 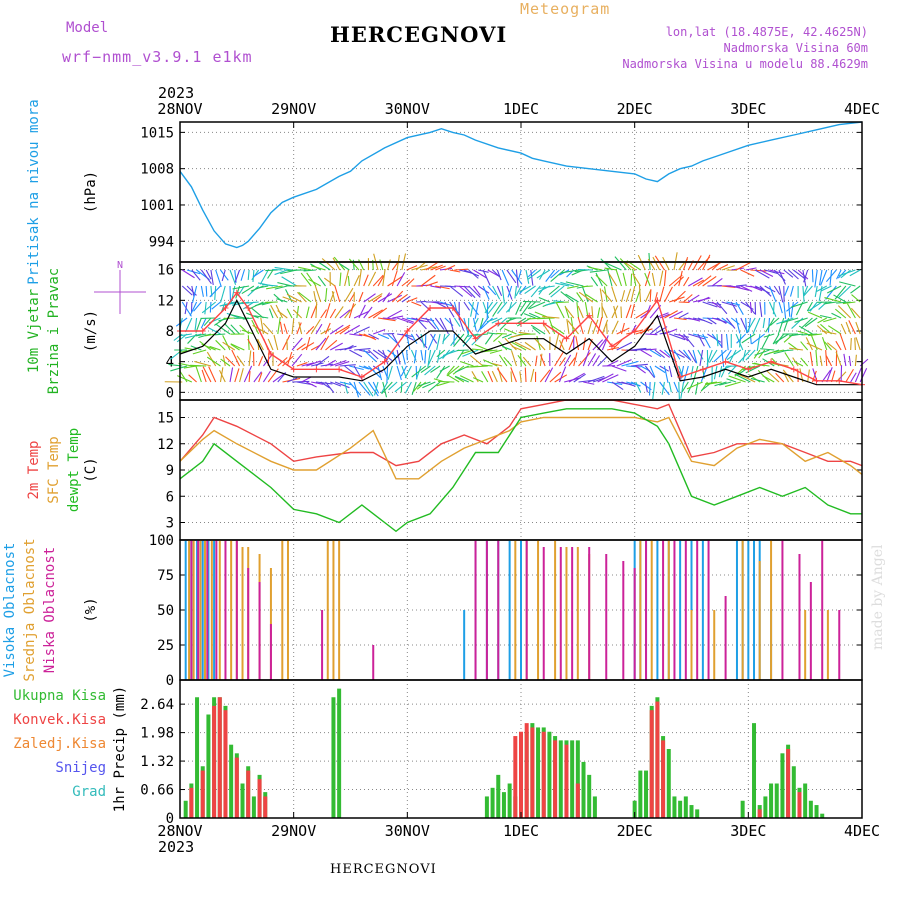 What do you see at coordinates (157, 734) in the screenshot?
I see `y-tick-label: 1.98` at bounding box center [157, 734].